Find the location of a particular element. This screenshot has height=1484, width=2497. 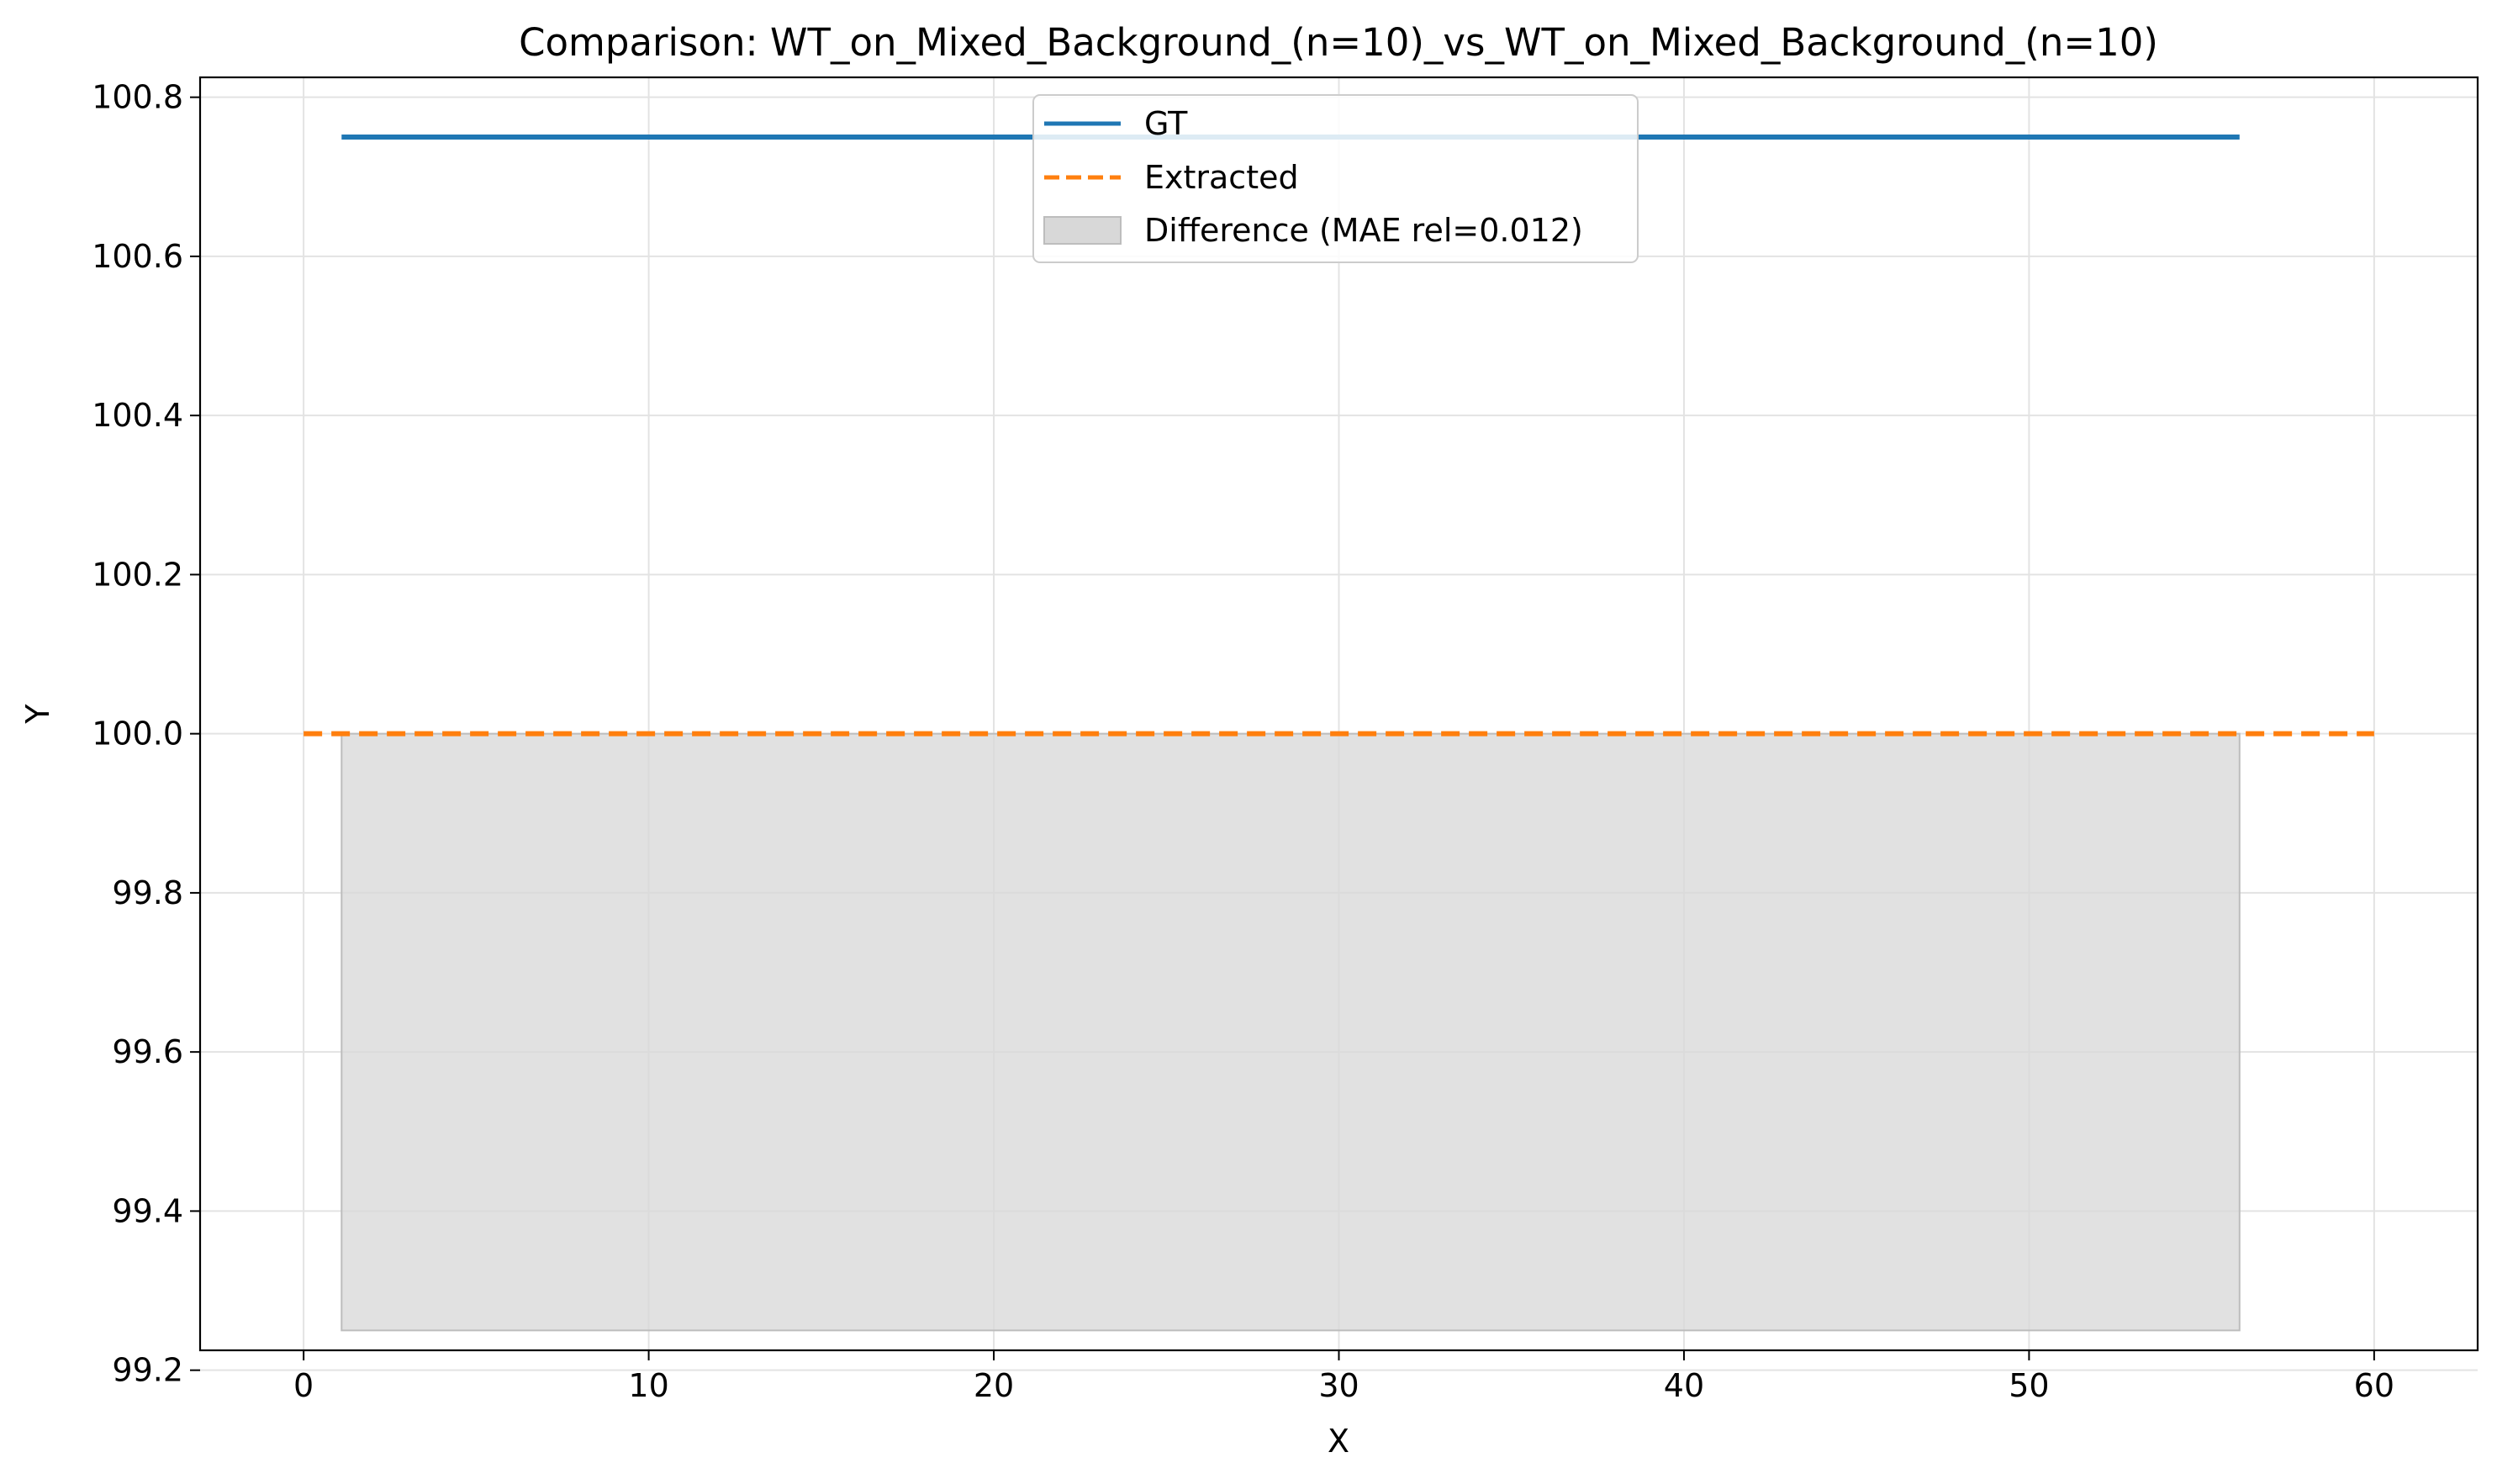

y-tick-label: 99.4 is located at coordinates (147, 1210).